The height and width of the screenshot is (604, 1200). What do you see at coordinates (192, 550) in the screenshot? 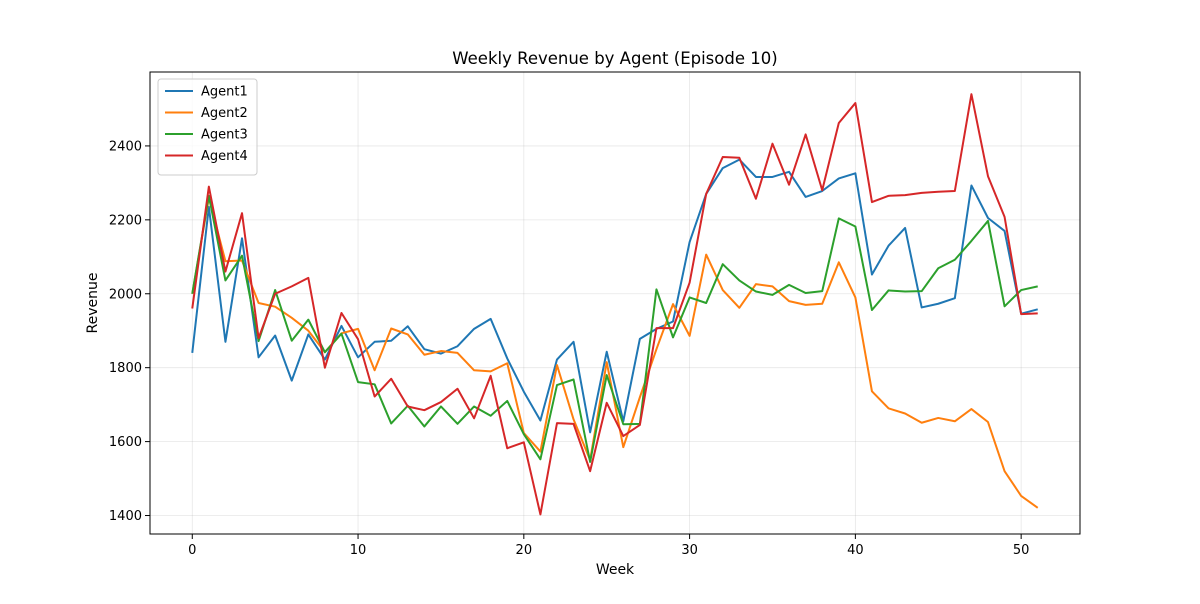
I see `x-tick-label: 0` at bounding box center [192, 550].